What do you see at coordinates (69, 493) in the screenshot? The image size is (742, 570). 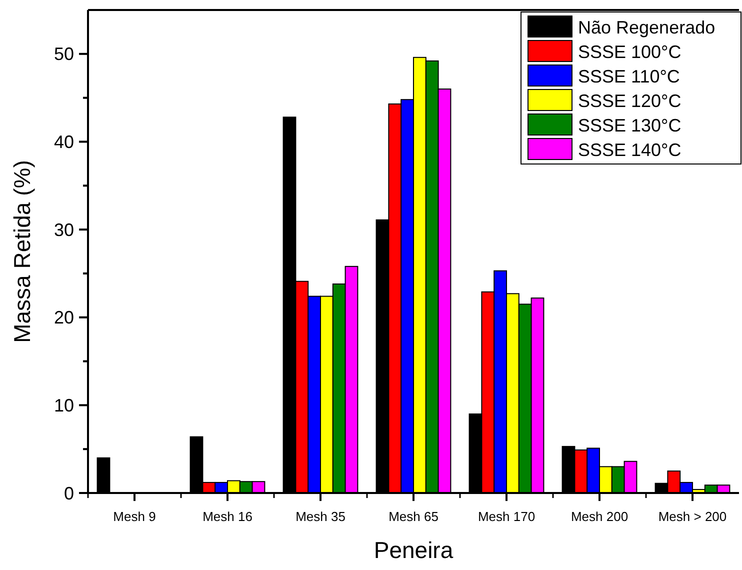 I see `y-tick-label: 0` at bounding box center [69, 493].